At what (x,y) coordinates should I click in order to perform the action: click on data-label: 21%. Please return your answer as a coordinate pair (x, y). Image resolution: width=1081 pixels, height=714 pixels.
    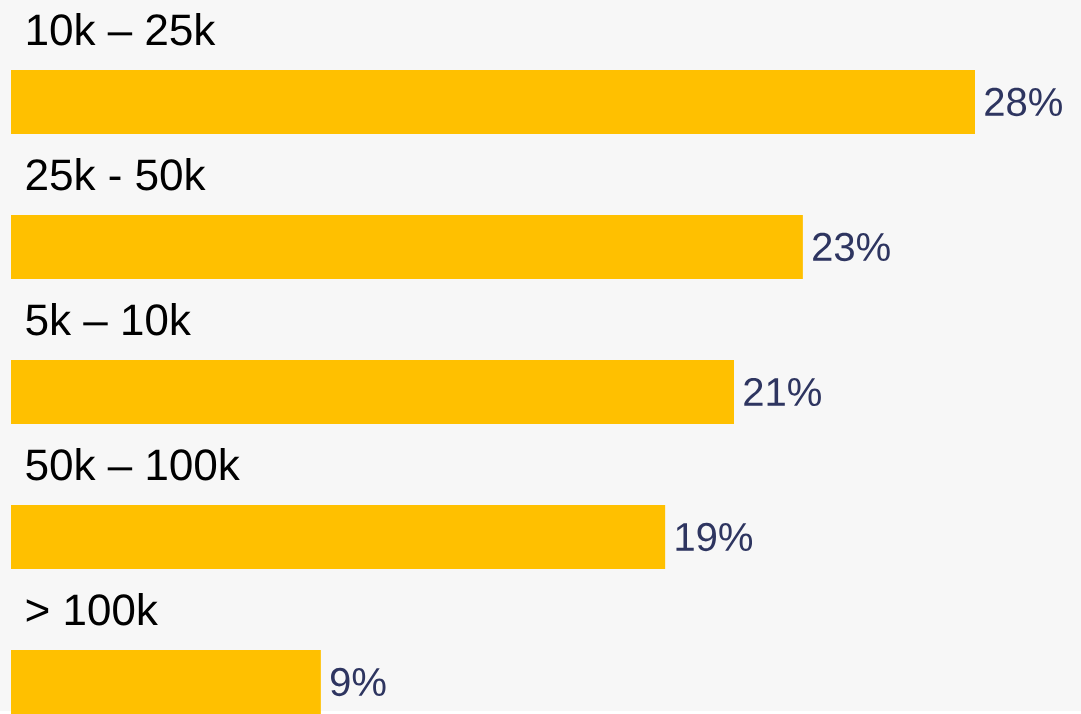
    Looking at the image, I should click on (782, 392).